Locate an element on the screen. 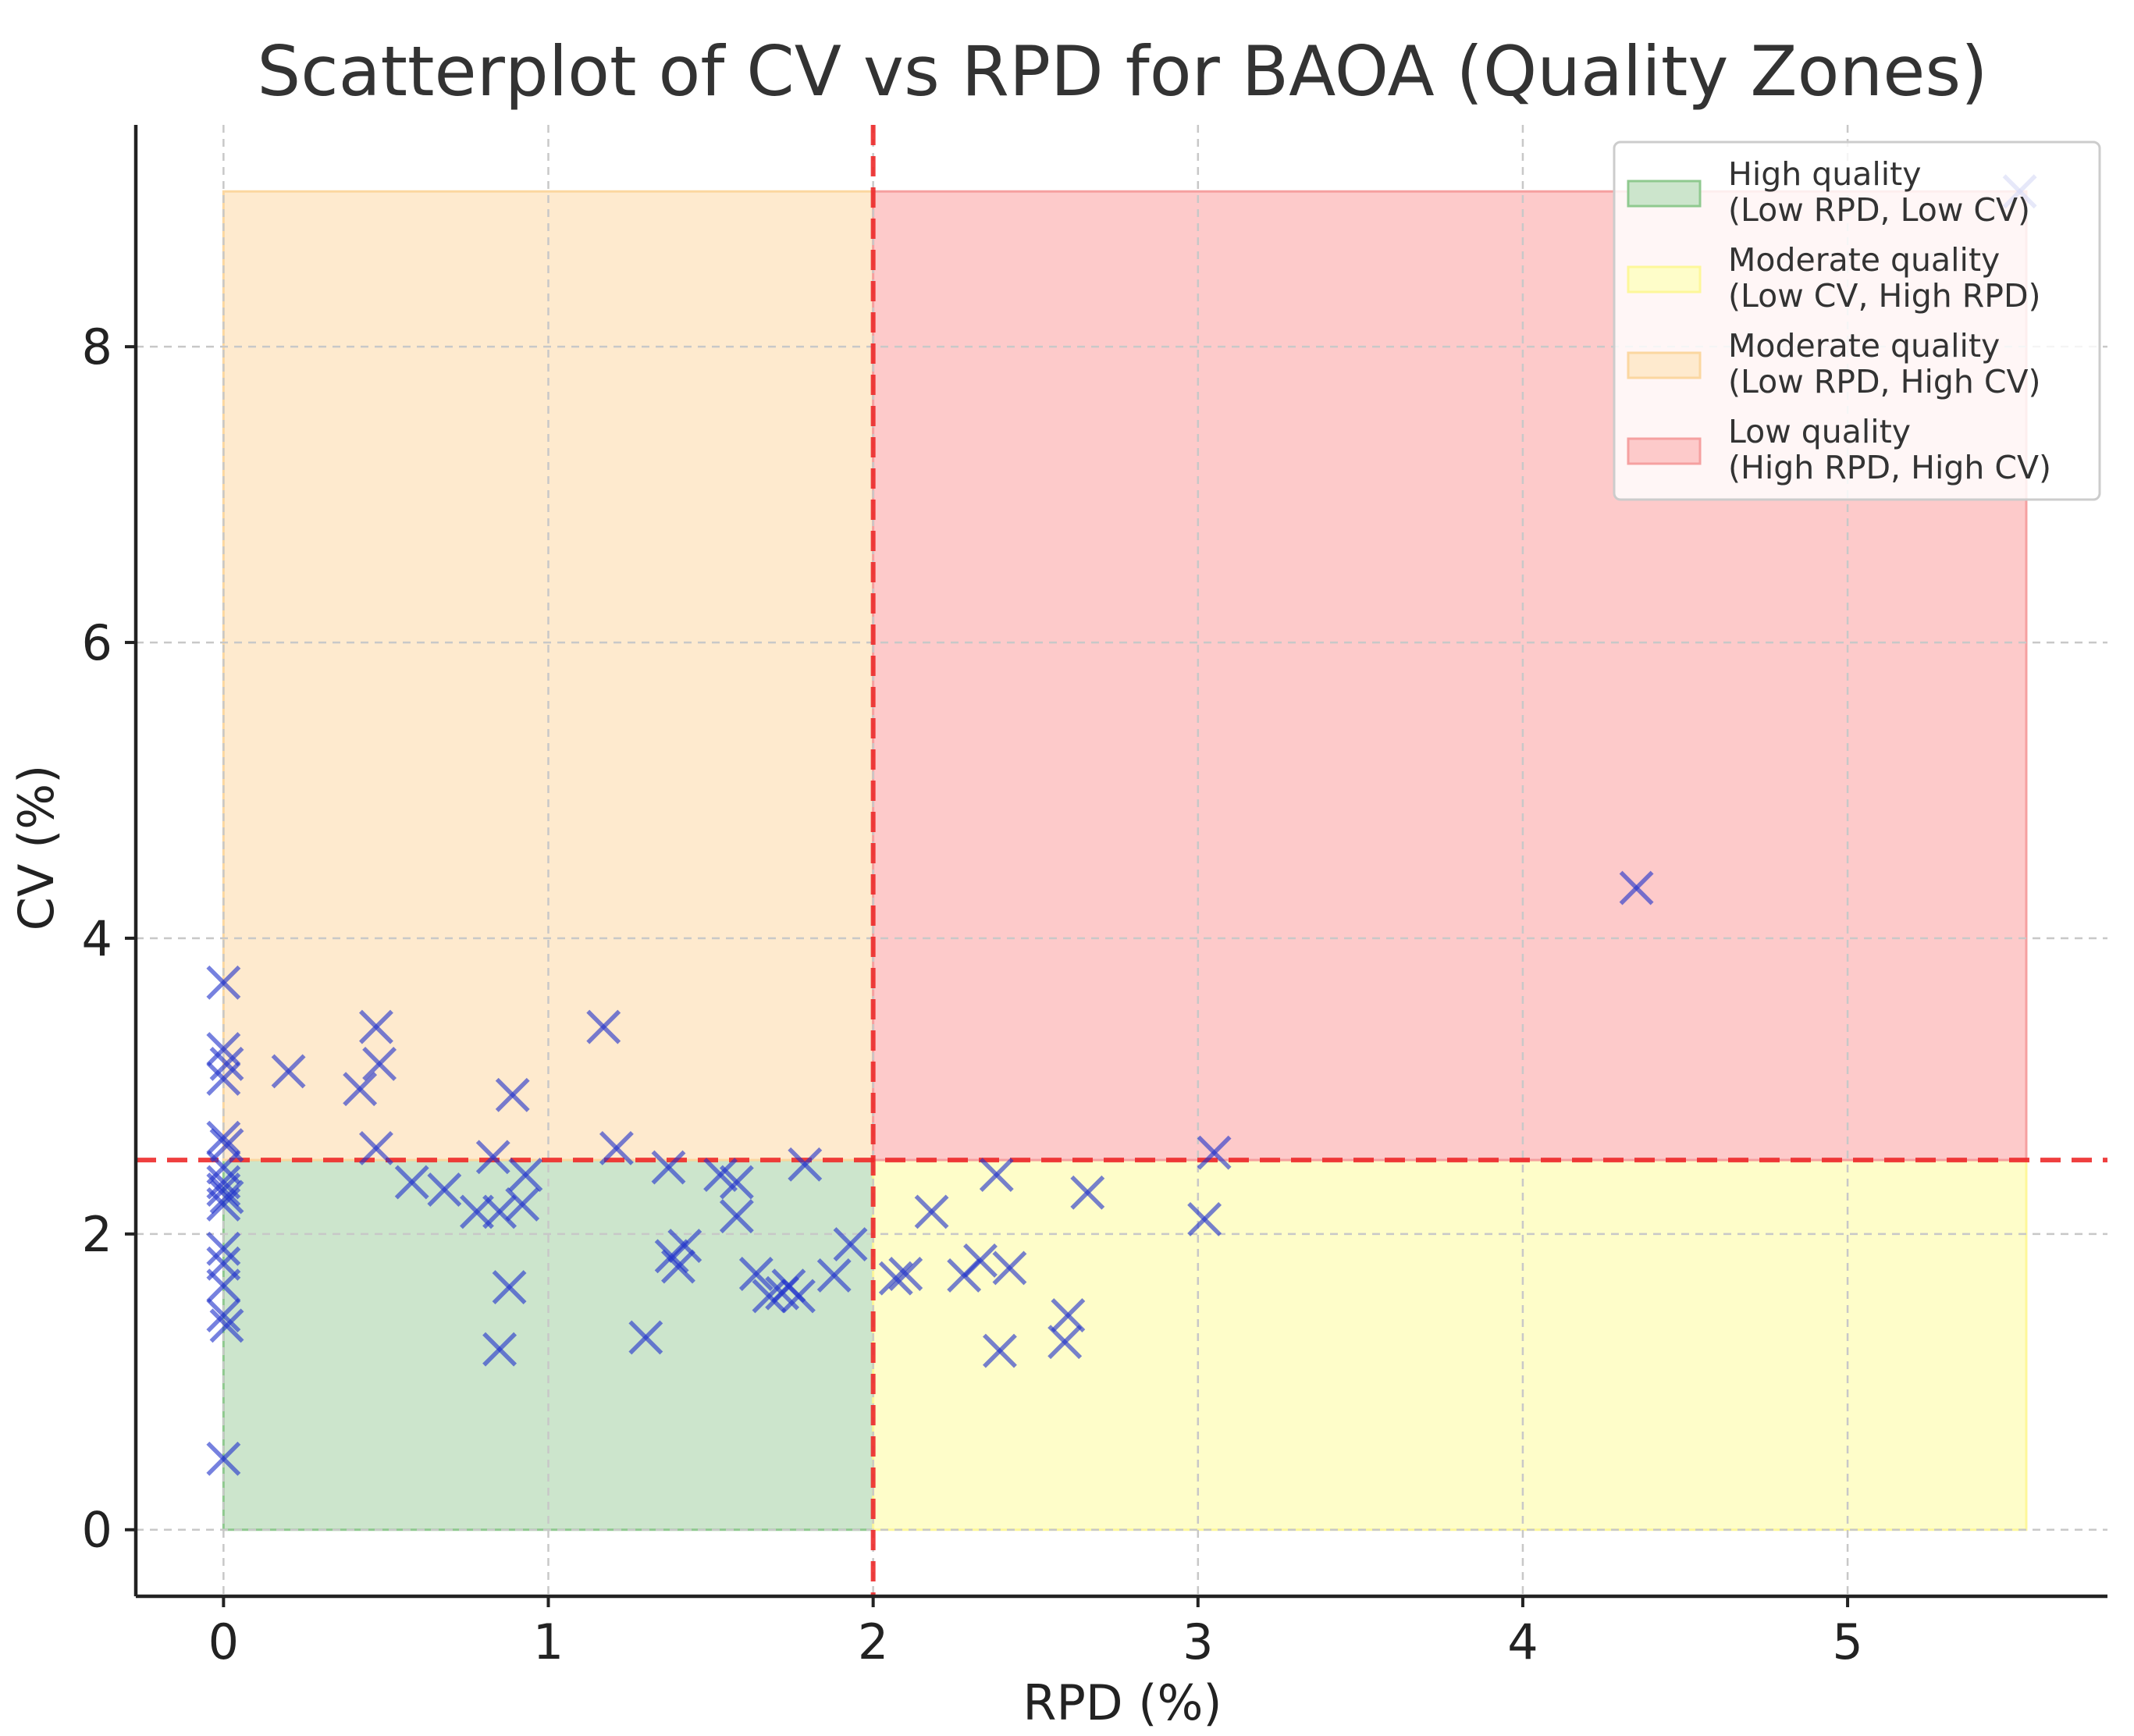  legend-label-moderate-cv: Moderate quality is located at coordinates (1864, 260).